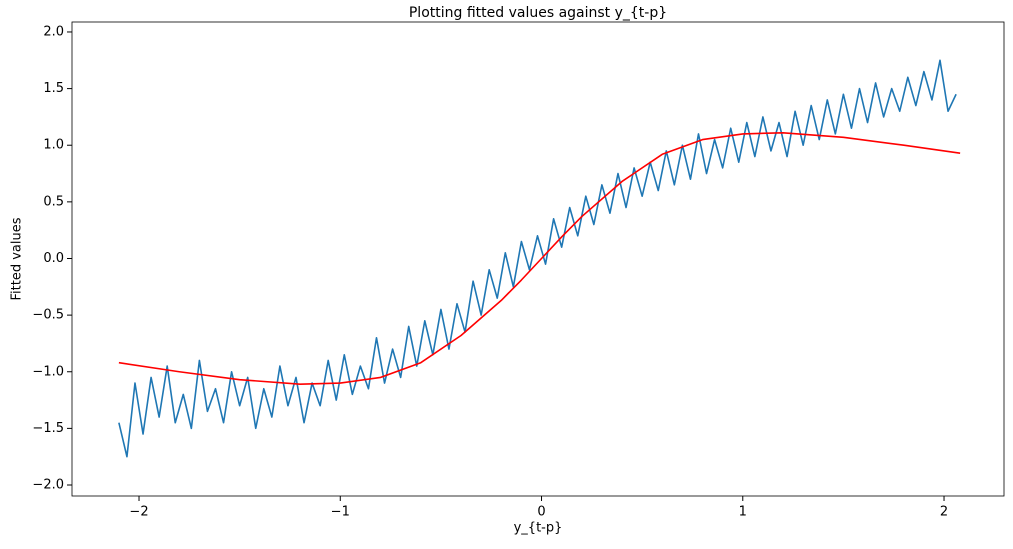 The width and height of the screenshot is (1013, 549). What do you see at coordinates (48, 371) in the screenshot?
I see `y-tick-label: −1.0` at bounding box center [48, 371].